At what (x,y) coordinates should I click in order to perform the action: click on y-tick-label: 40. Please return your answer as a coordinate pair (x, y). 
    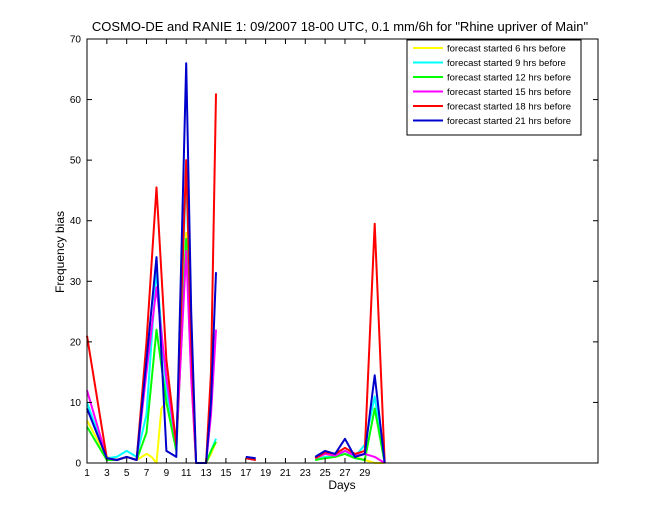
    Looking at the image, I should click on (76, 221).